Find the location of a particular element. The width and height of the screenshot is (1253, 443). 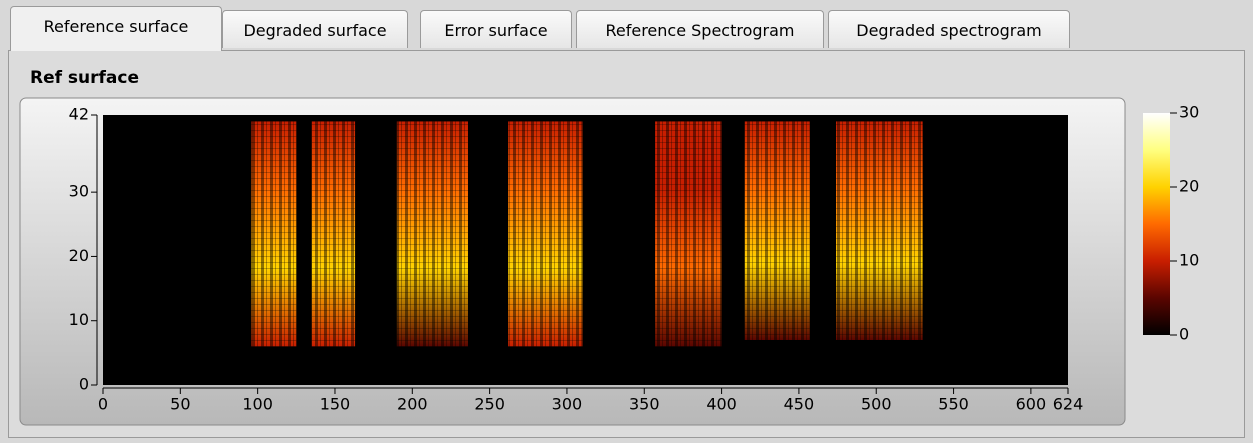

x-tick-label: 624 is located at coordinates (1068, 404).